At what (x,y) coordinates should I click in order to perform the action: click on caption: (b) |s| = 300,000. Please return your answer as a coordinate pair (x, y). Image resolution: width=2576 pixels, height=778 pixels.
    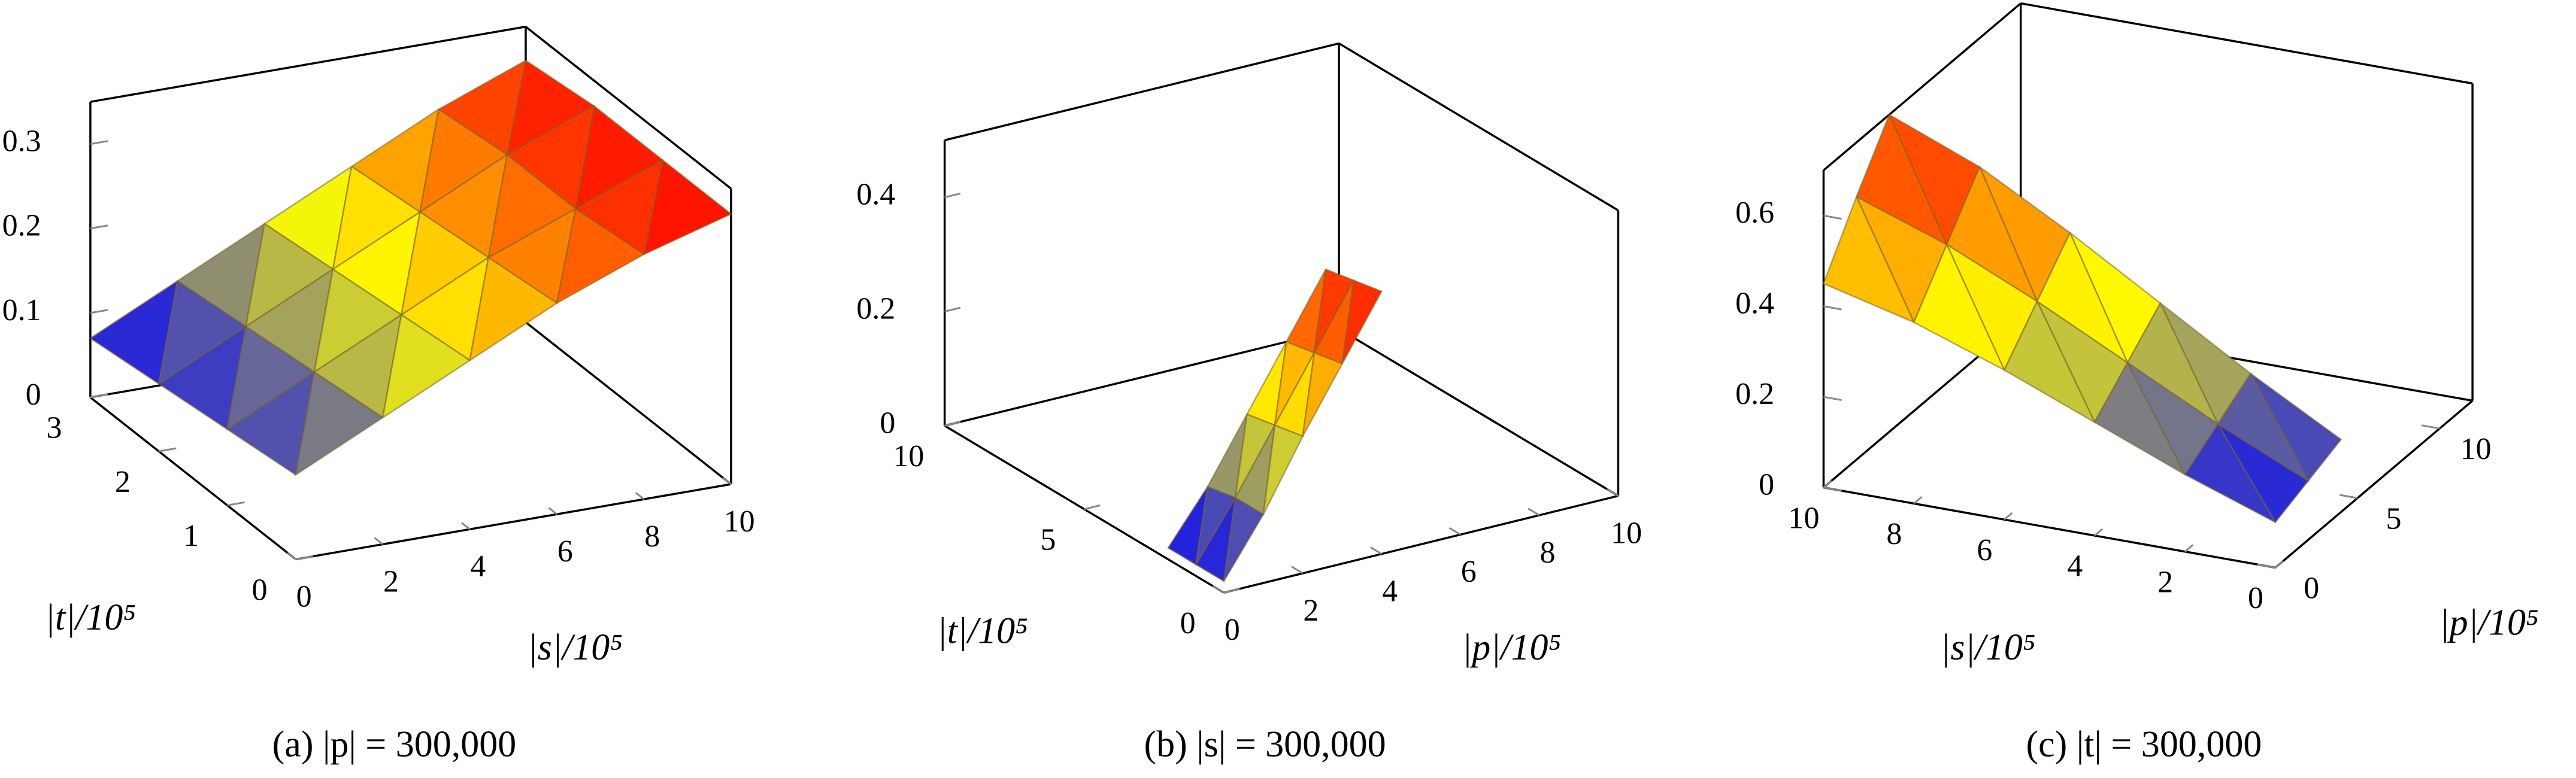
    Looking at the image, I should click on (1265, 744).